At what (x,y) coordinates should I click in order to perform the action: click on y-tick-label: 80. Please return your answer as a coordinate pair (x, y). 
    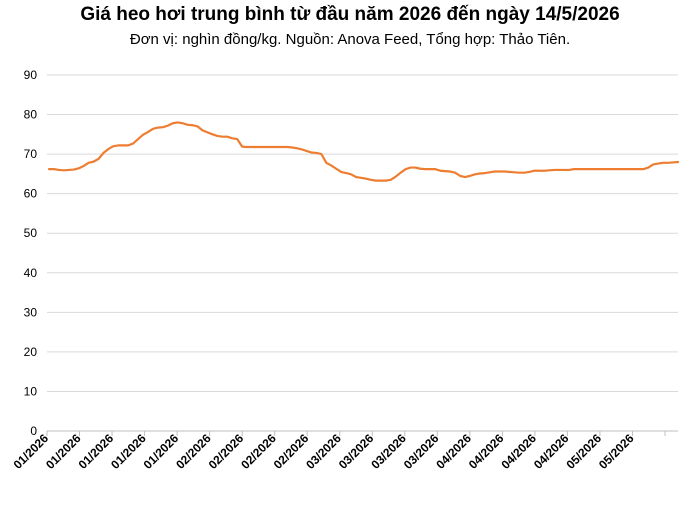
    Looking at the image, I should click on (31, 115).